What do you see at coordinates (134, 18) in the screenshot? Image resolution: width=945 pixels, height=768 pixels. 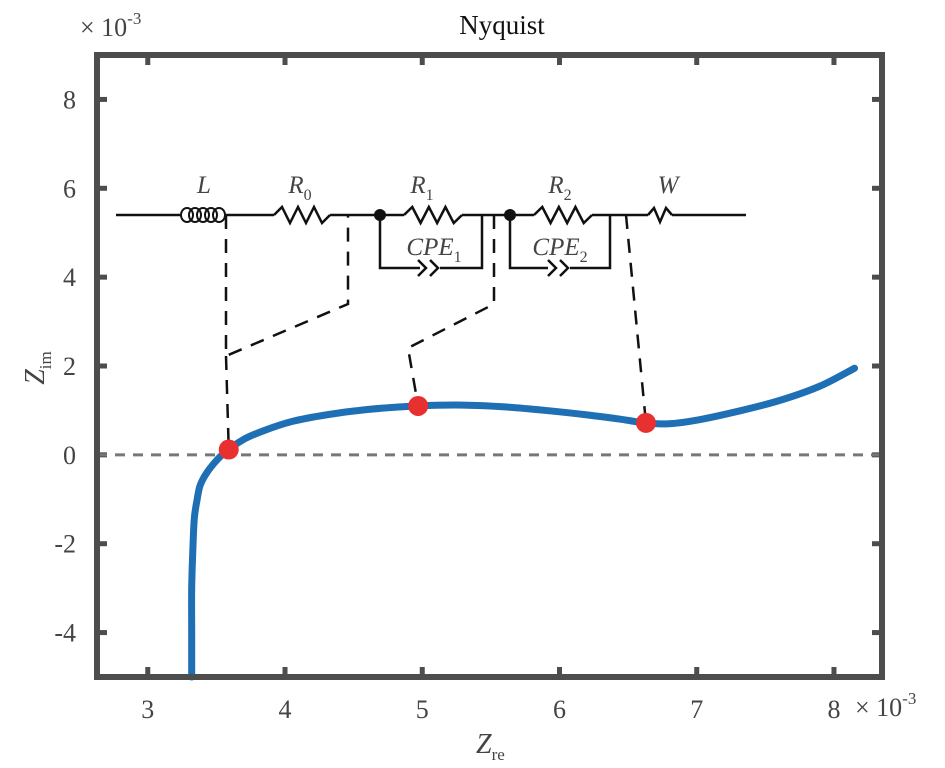 I see `y-multiplier-exponent: -3` at bounding box center [134, 18].